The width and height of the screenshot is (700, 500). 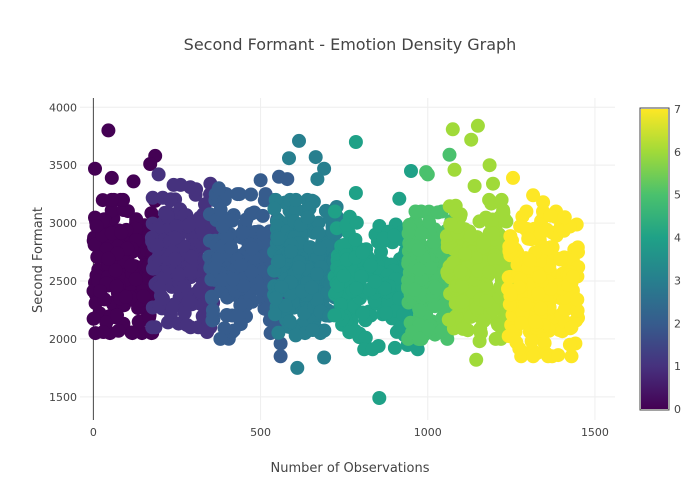 What do you see at coordinates (63, 165) in the screenshot?
I see `y-tick-label: 3500` at bounding box center [63, 165].